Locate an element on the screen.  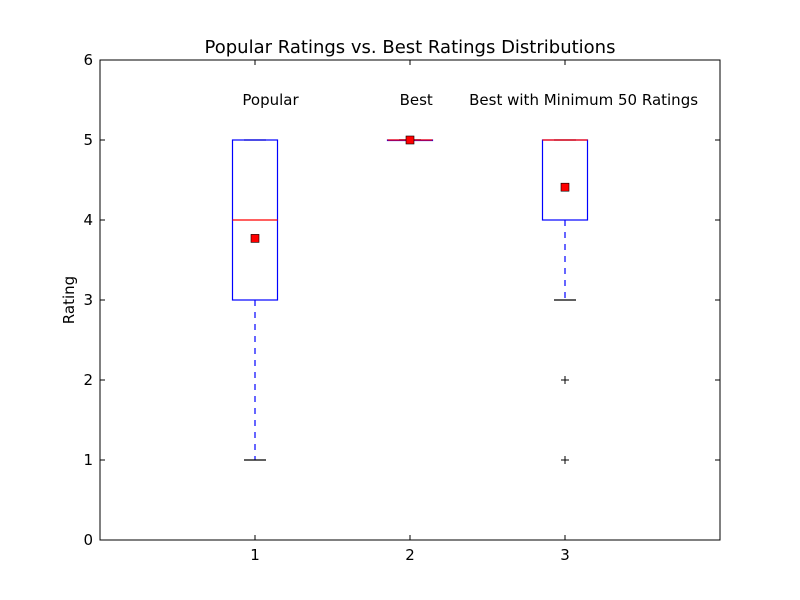
y-tick-label: 5 is located at coordinates (88, 140).